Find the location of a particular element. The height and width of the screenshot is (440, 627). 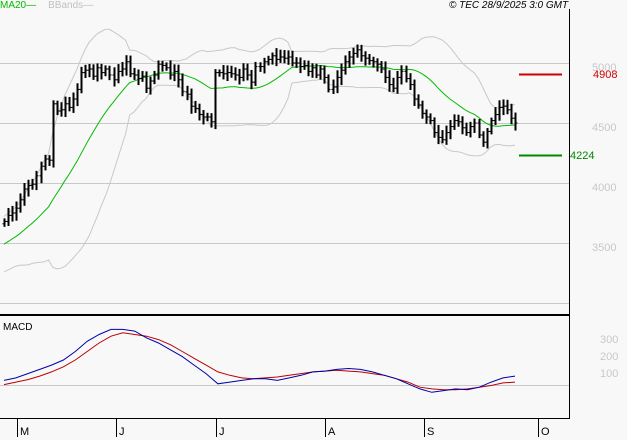

macd-panel-label: MACD is located at coordinates (18, 327).